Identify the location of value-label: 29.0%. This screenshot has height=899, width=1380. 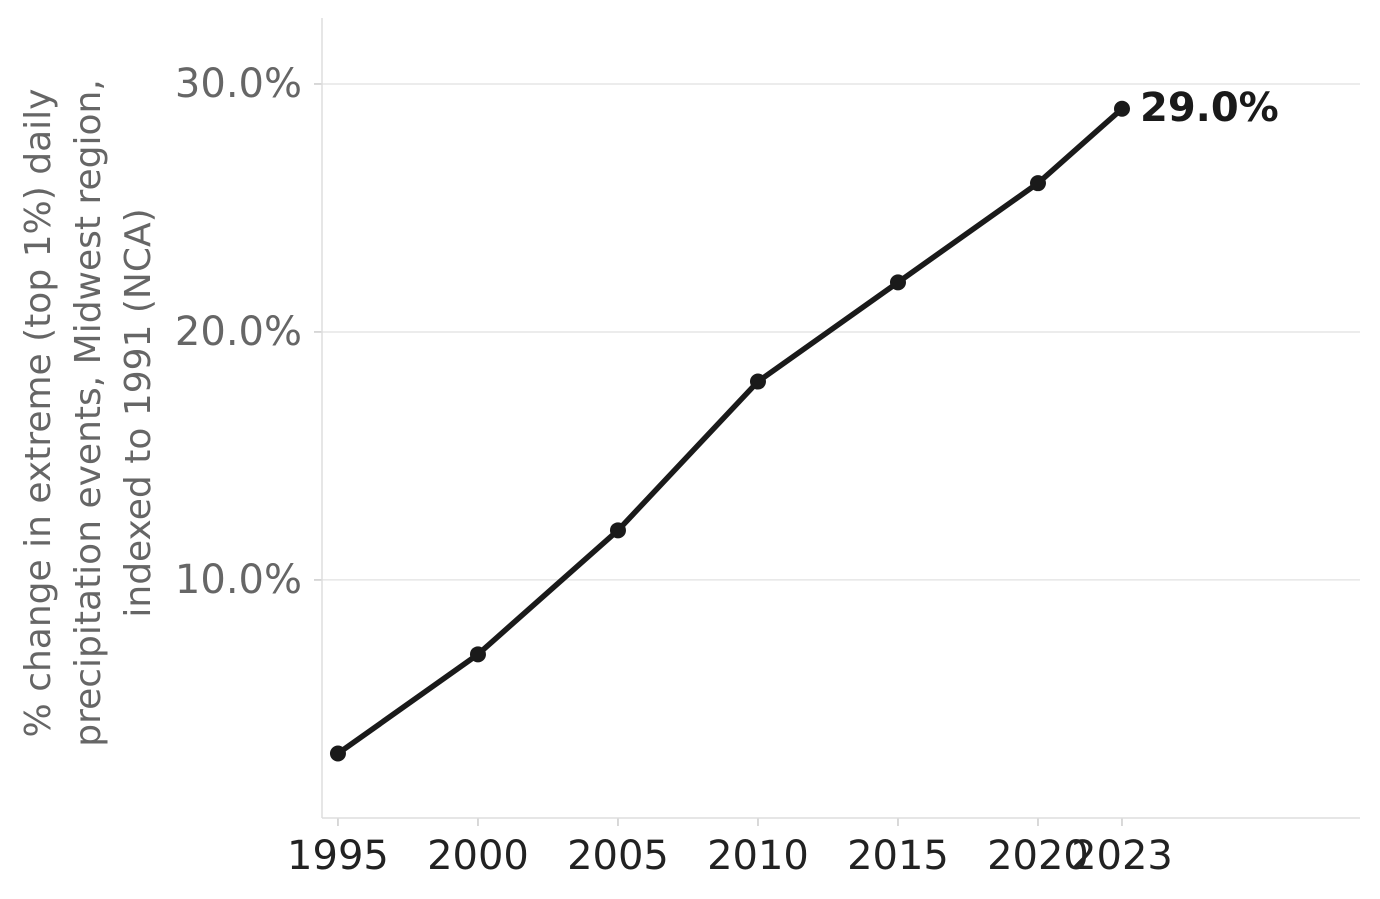
(1209, 108).